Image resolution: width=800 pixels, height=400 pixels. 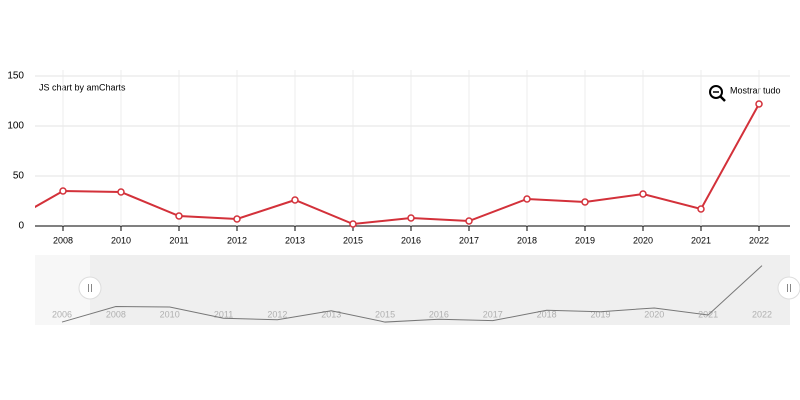 What do you see at coordinates (759, 240) in the screenshot?
I see `x-tick-label: 2022` at bounding box center [759, 240].